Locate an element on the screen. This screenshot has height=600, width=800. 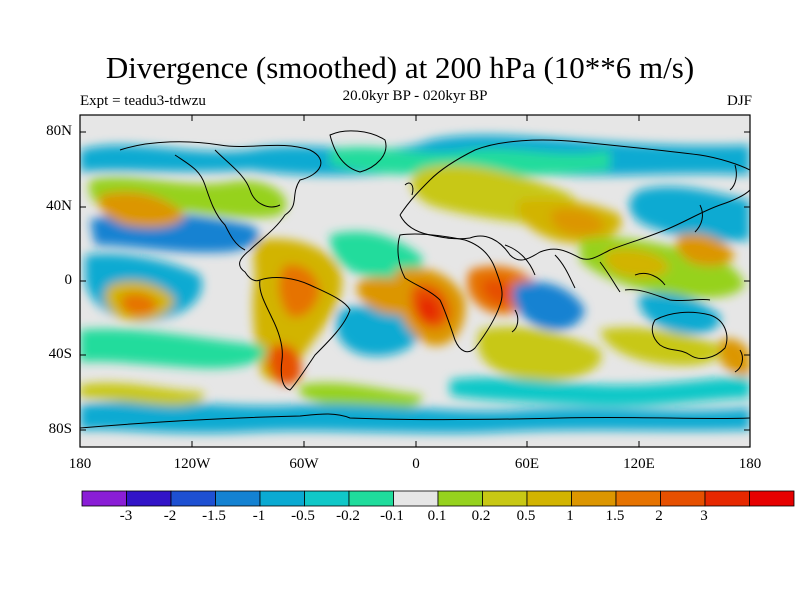
colorbar-label: 3 is located at coordinates (704, 516).